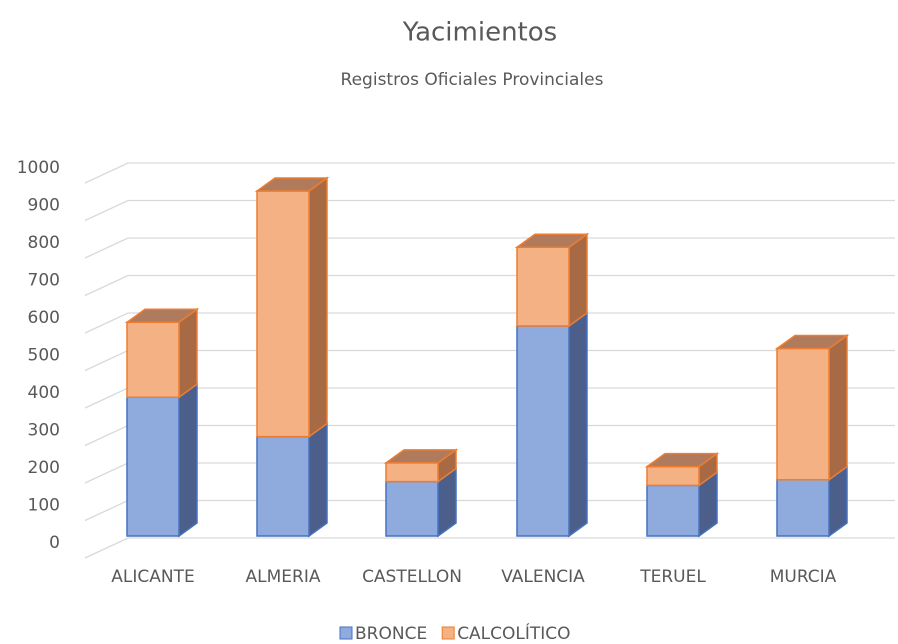 The height and width of the screenshot is (644, 898). I want to click on y-tick-label: 100, so click(44, 506).